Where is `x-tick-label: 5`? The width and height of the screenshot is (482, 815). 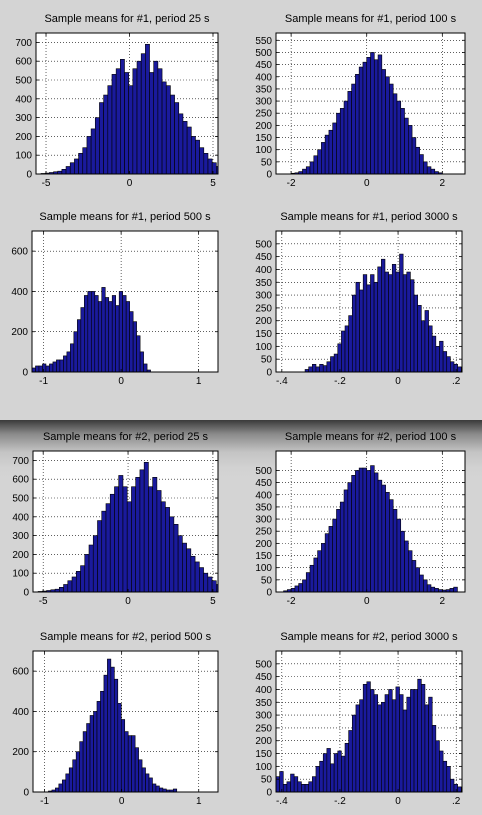
x-tick-label: 5 is located at coordinates (213, 601).